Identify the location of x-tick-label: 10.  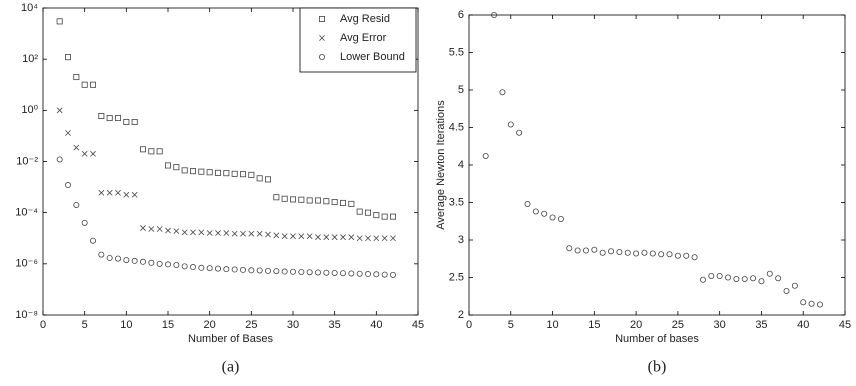
(552, 325).